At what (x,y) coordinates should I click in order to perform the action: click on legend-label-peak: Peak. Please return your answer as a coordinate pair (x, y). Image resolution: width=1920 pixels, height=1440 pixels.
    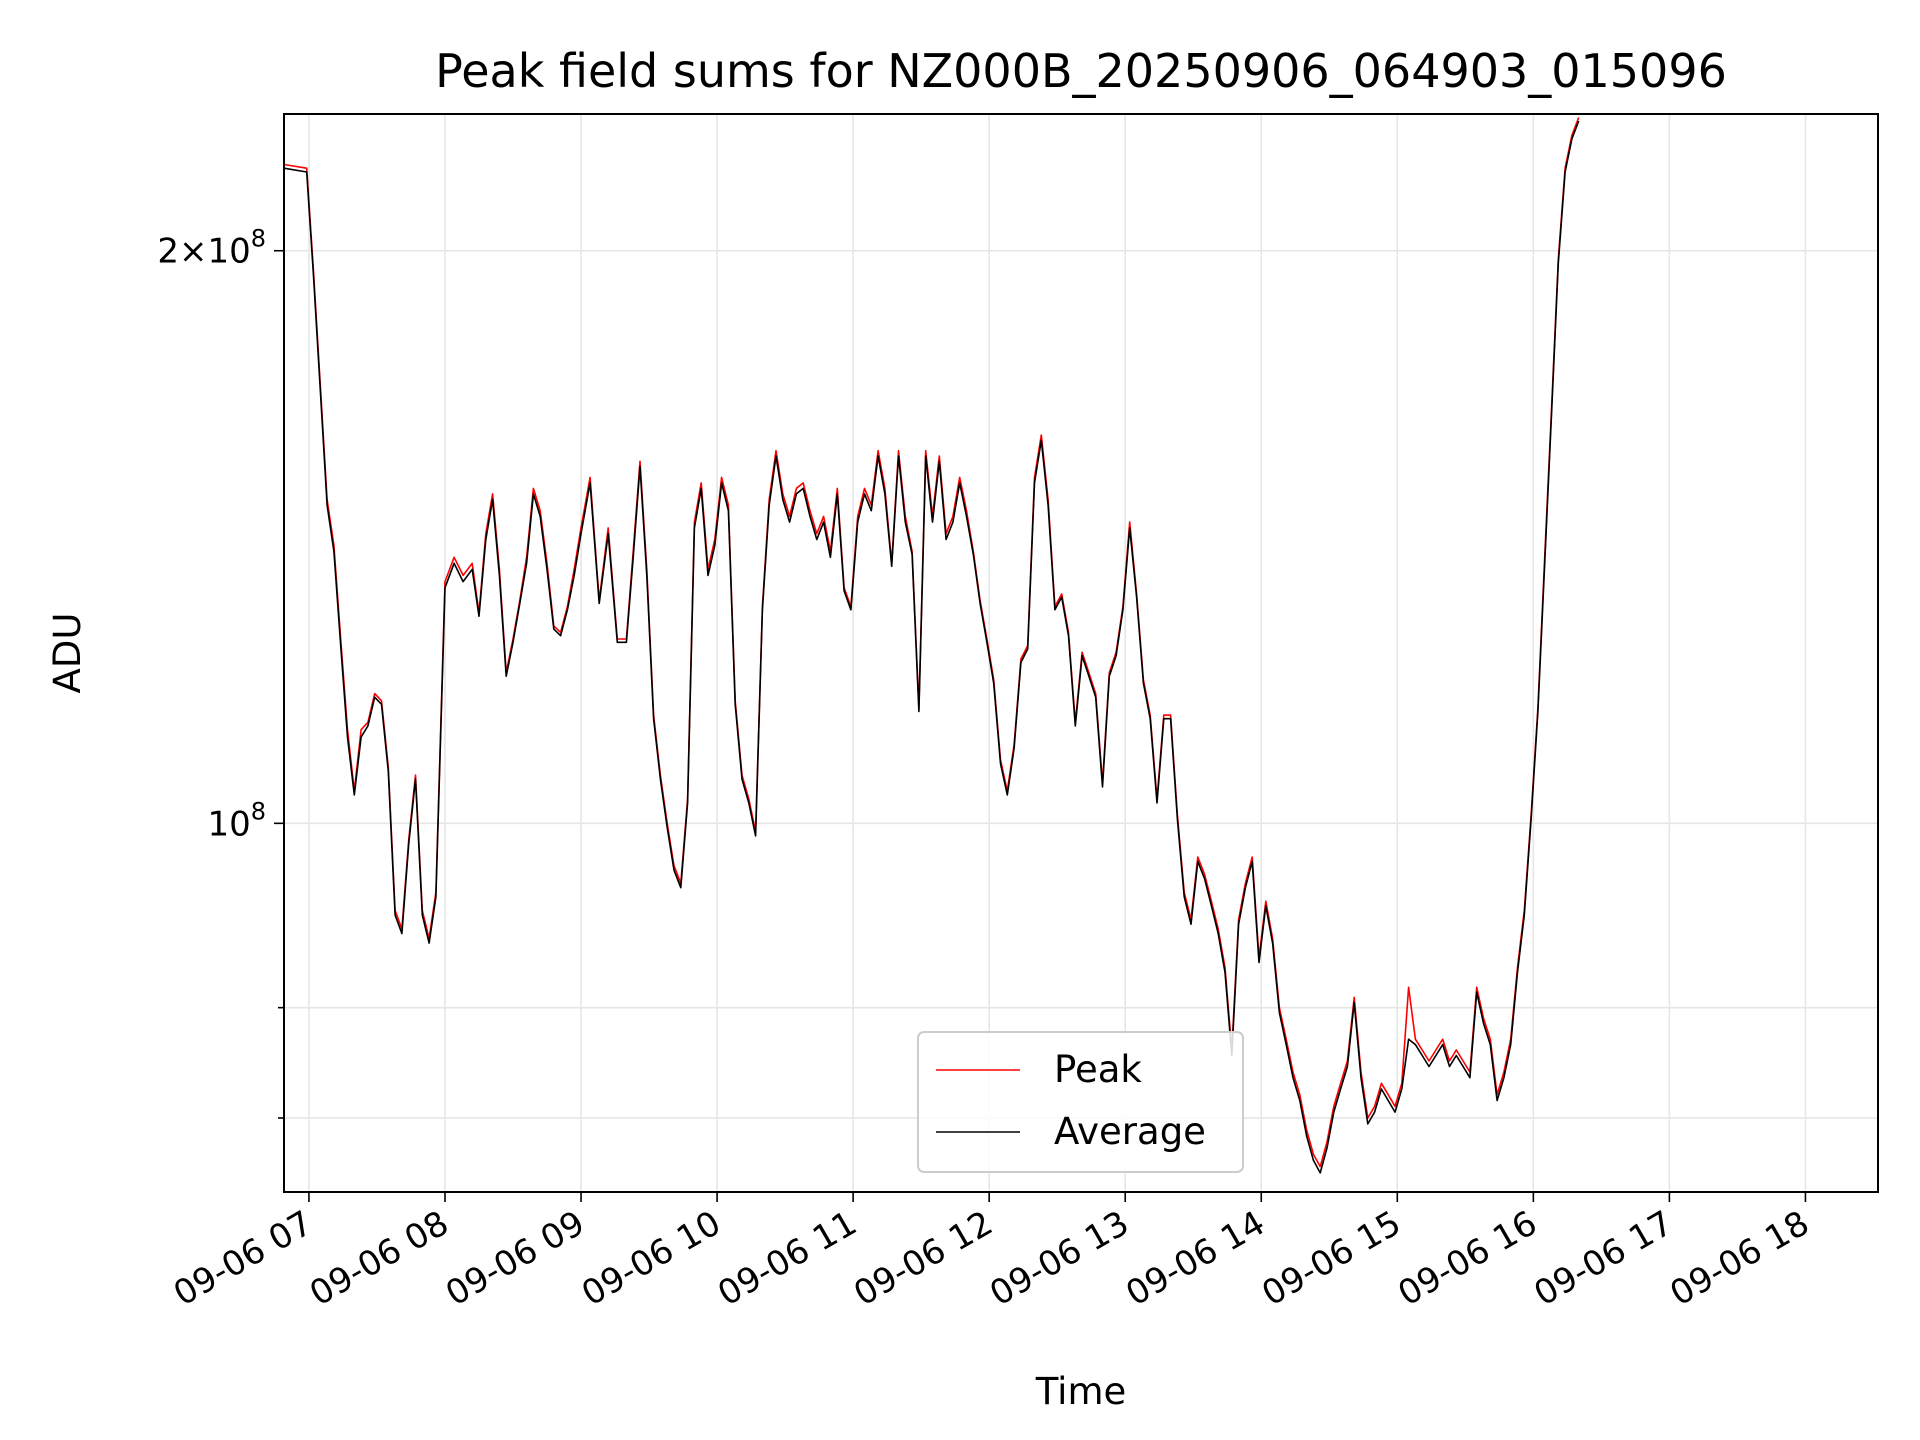
    Looking at the image, I should click on (1098, 1069).